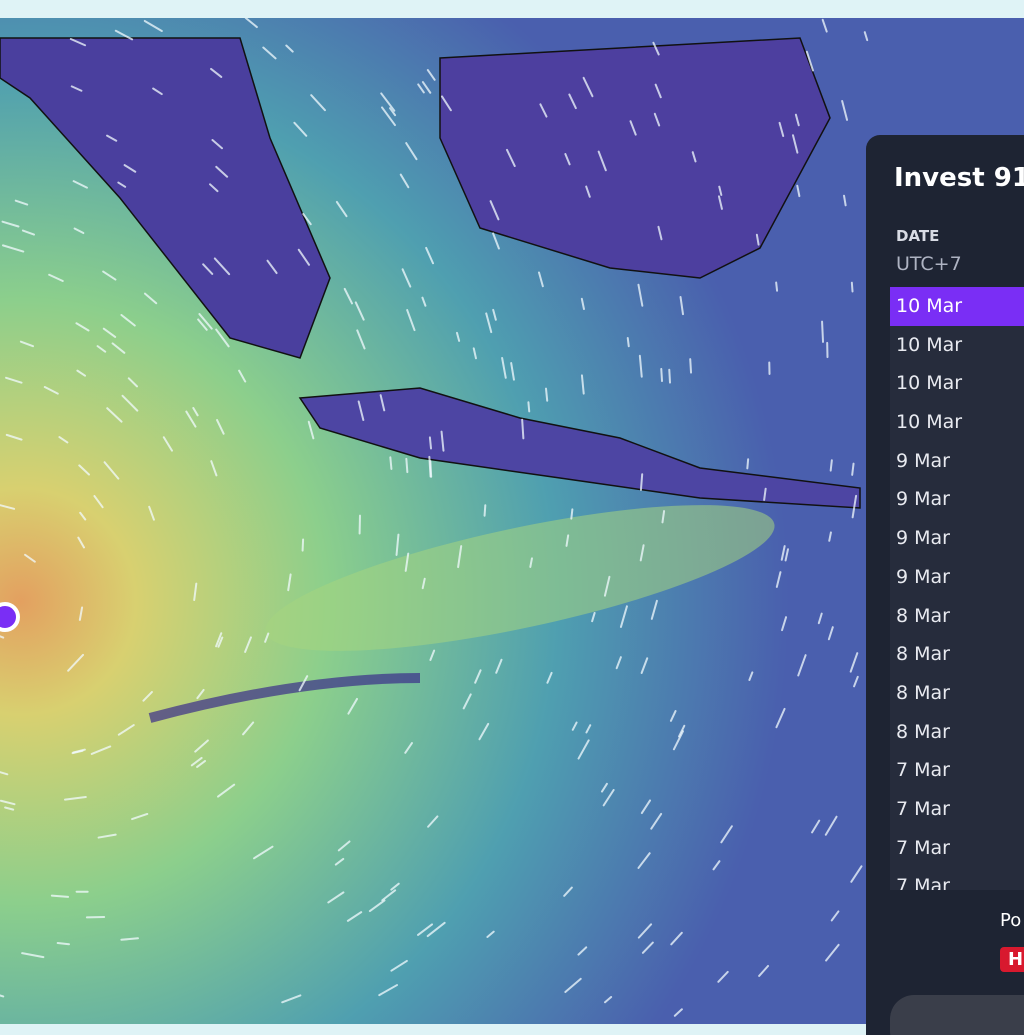  I want to click on button, so click(957, 1015).